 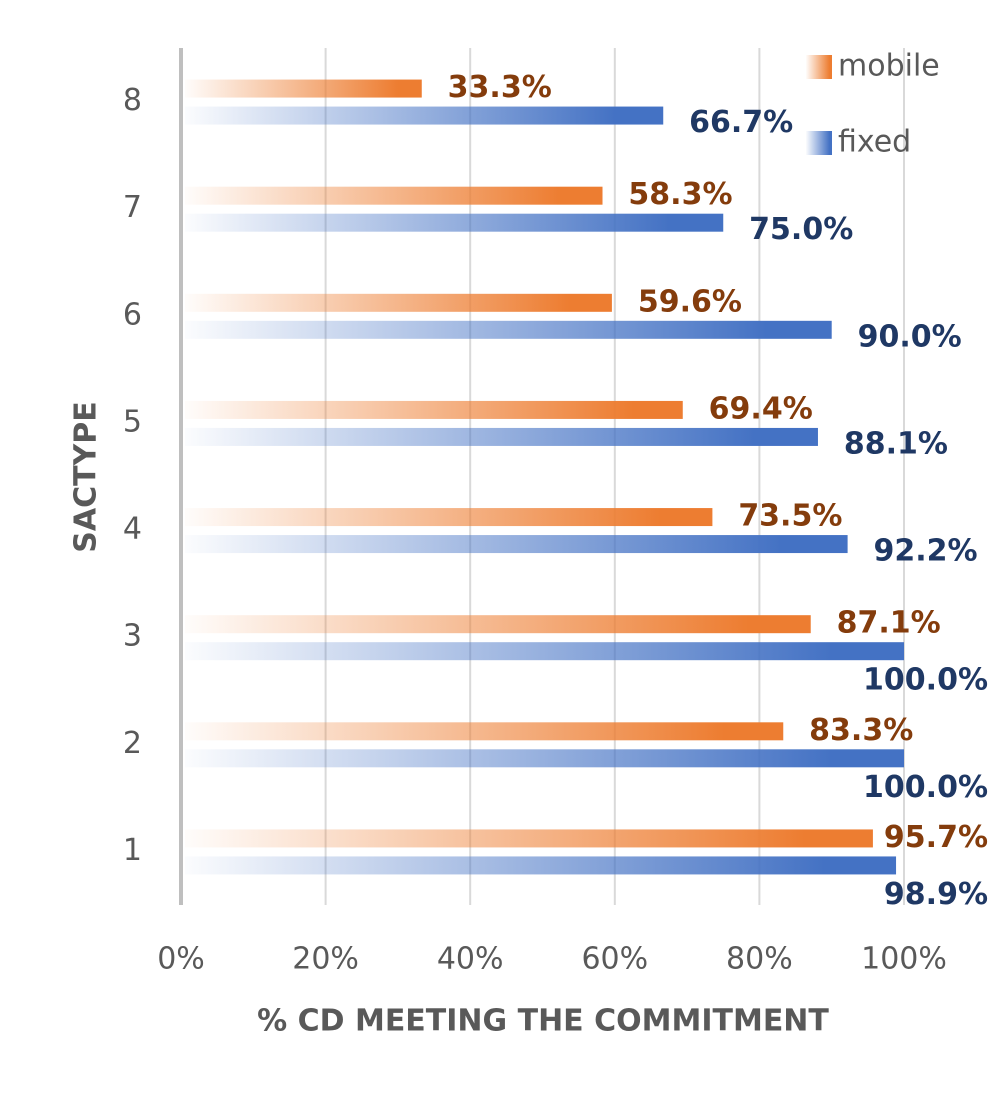 What do you see at coordinates (936, 837) in the screenshot?
I see `data-label: 95.7%` at bounding box center [936, 837].